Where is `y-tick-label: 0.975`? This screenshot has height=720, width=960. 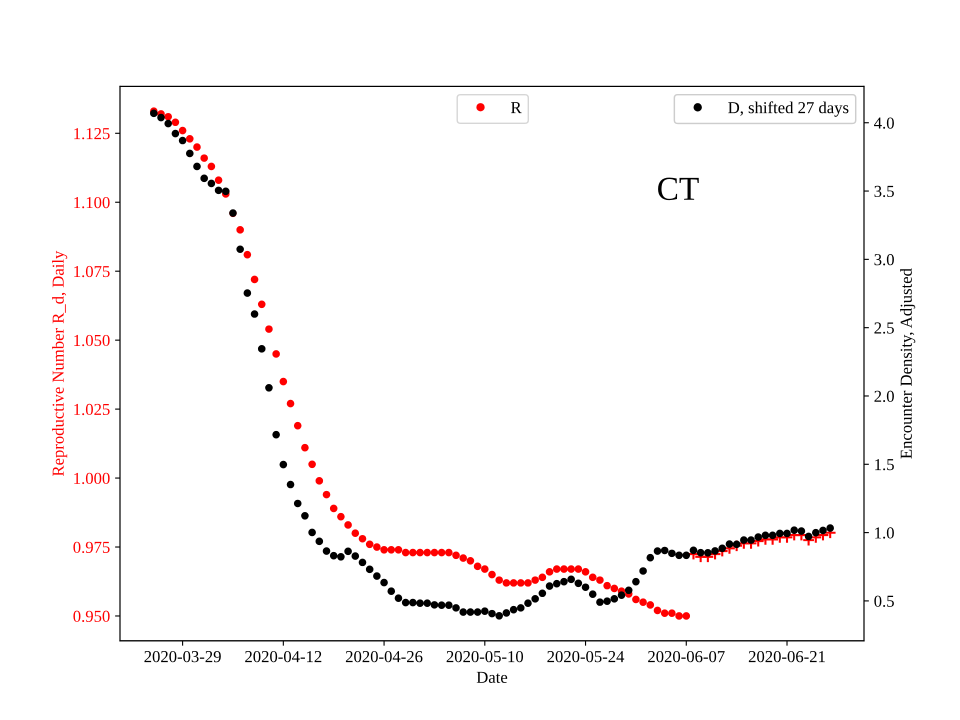 y-tick-label: 0.975 is located at coordinates (91, 548).